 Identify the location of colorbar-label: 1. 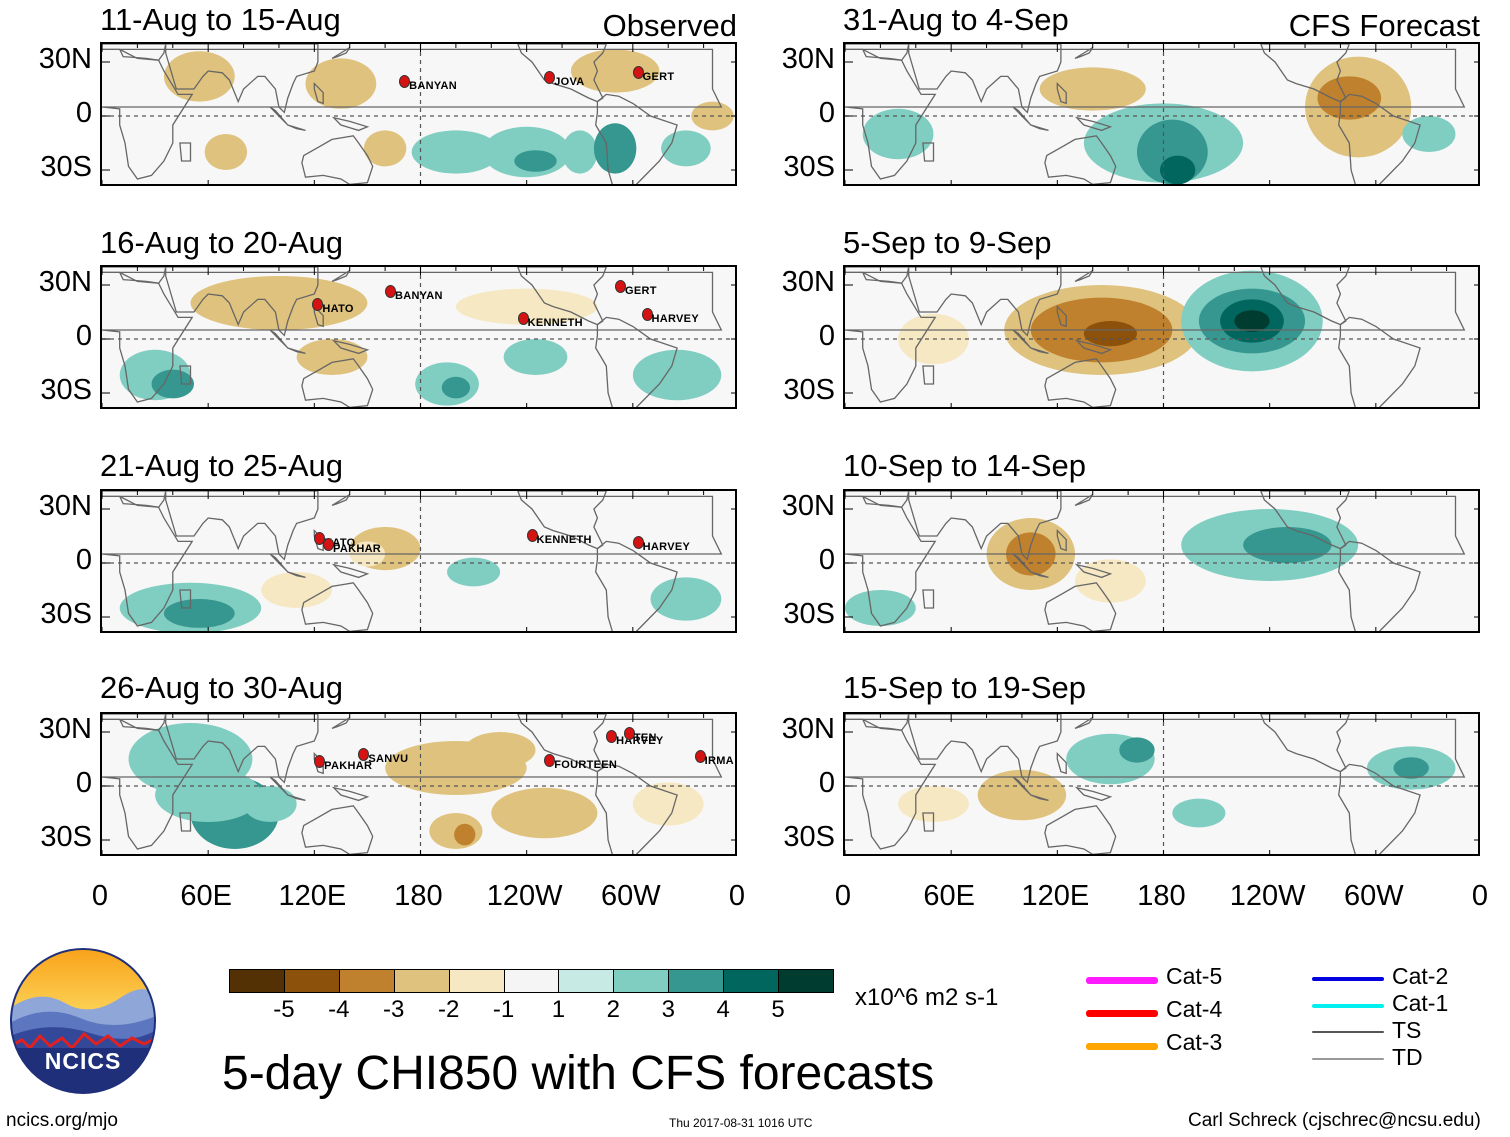
(558, 1009).